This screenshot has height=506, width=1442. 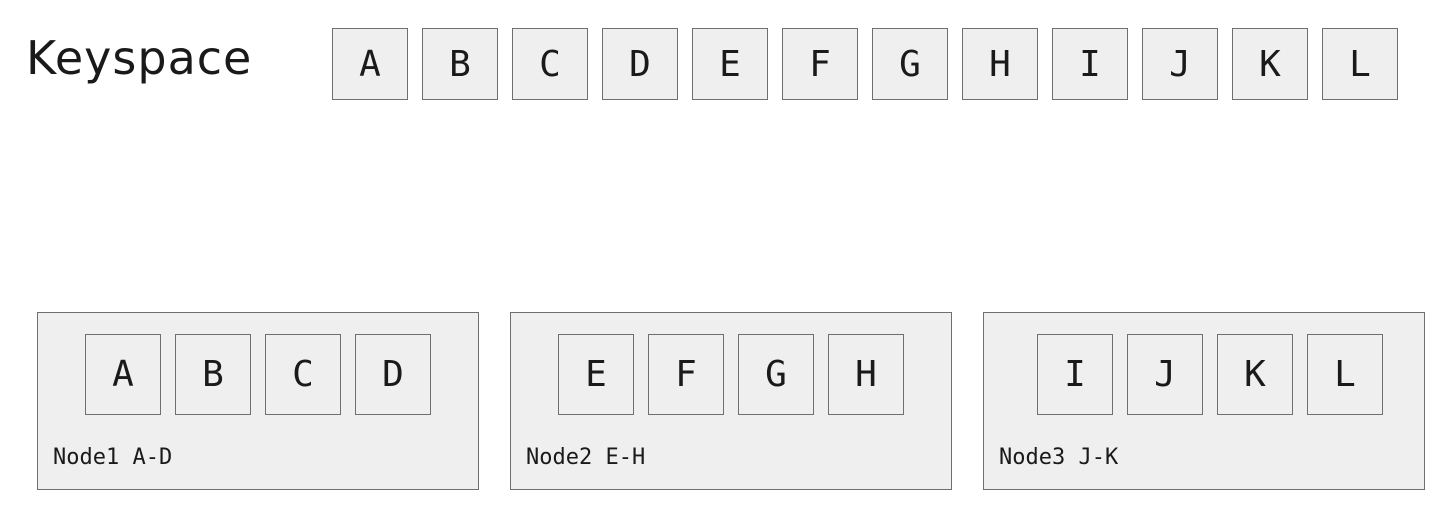 What do you see at coordinates (1059, 457) in the screenshot?
I see `node-3-label: Node3 J-K` at bounding box center [1059, 457].